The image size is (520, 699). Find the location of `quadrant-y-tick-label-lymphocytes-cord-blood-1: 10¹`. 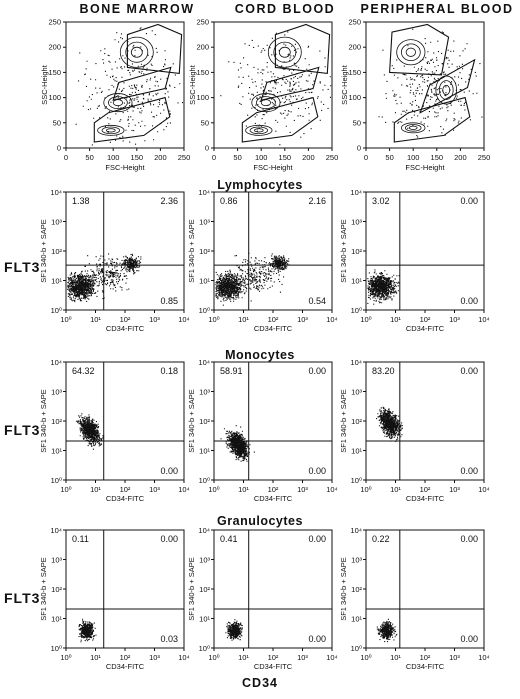

quadrant-y-tick-label-lymphocytes-cord-blood-1: 10¹ is located at coordinates (204, 281).